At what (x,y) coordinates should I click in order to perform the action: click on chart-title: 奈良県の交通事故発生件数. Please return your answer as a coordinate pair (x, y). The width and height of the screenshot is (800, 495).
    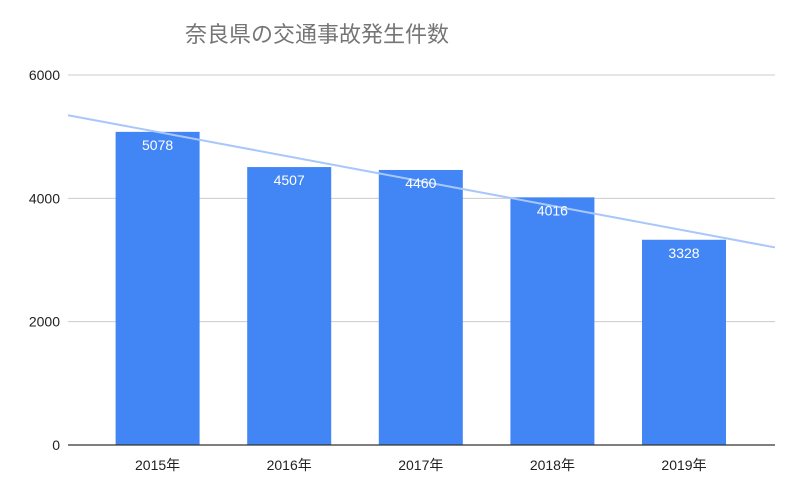
    Looking at the image, I should click on (317, 35).